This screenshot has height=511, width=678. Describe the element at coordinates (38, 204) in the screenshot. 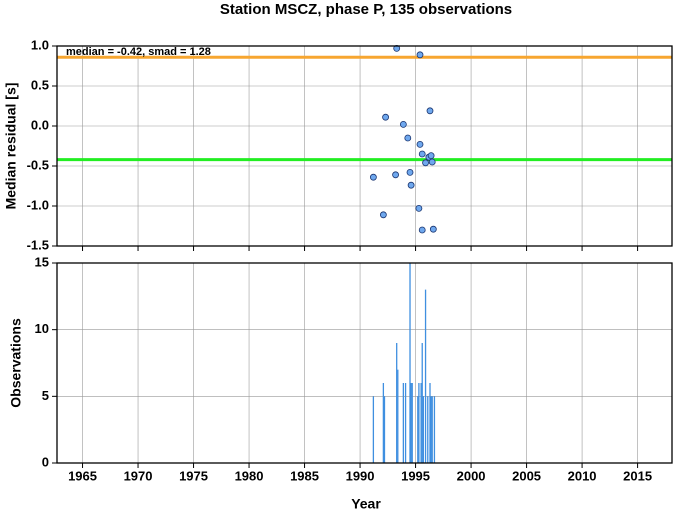

I see `y-tick-label: -1.0` at that location.